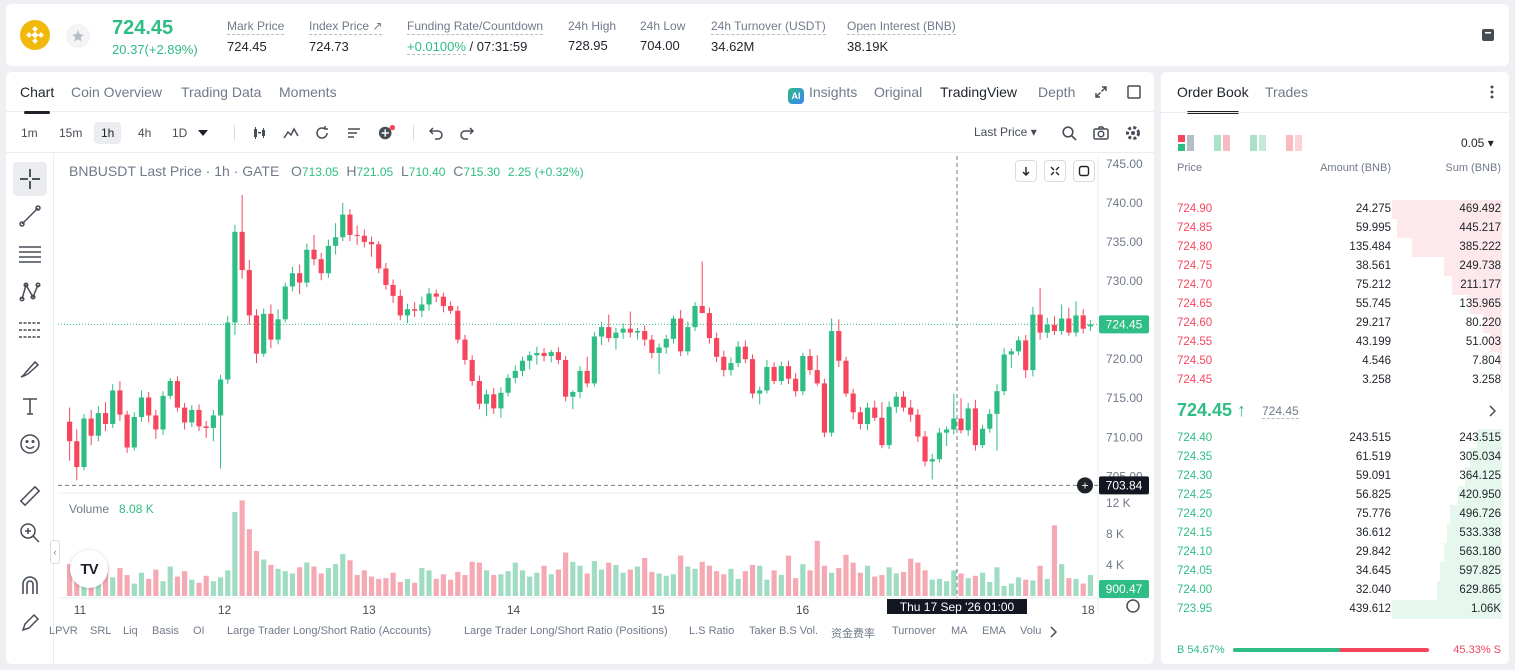  I want to click on indicator-item: EMA, so click(994, 631).